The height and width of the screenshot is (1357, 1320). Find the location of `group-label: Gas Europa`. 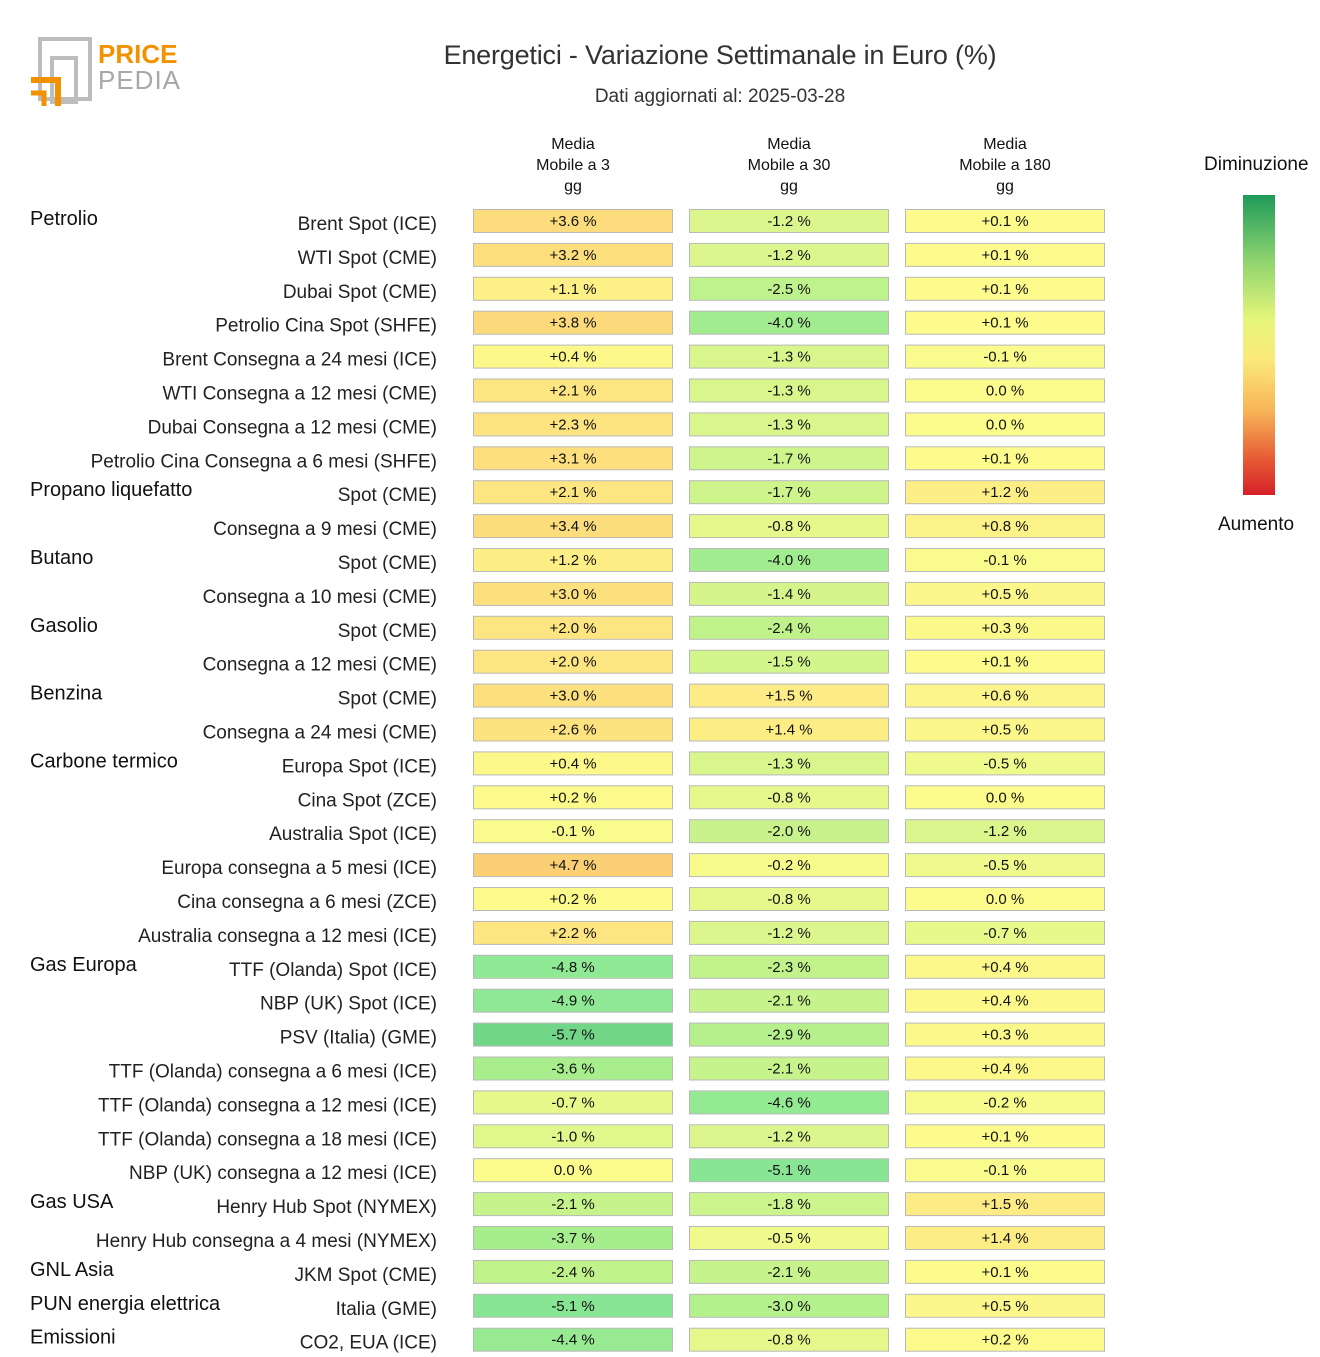

group-label: Gas Europa is located at coordinates (84, 965).